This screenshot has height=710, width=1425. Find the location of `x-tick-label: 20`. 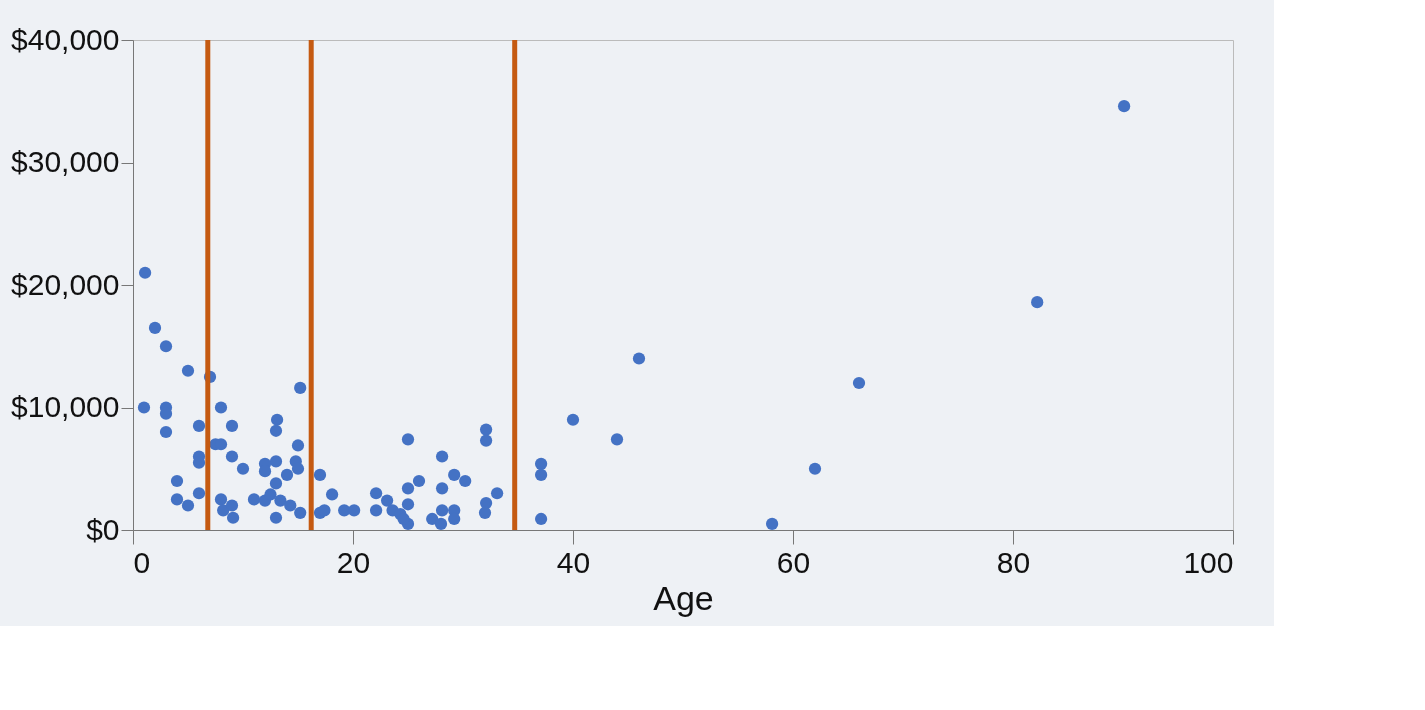

x-tick-label: 20 is located at coordinates (353, 562).